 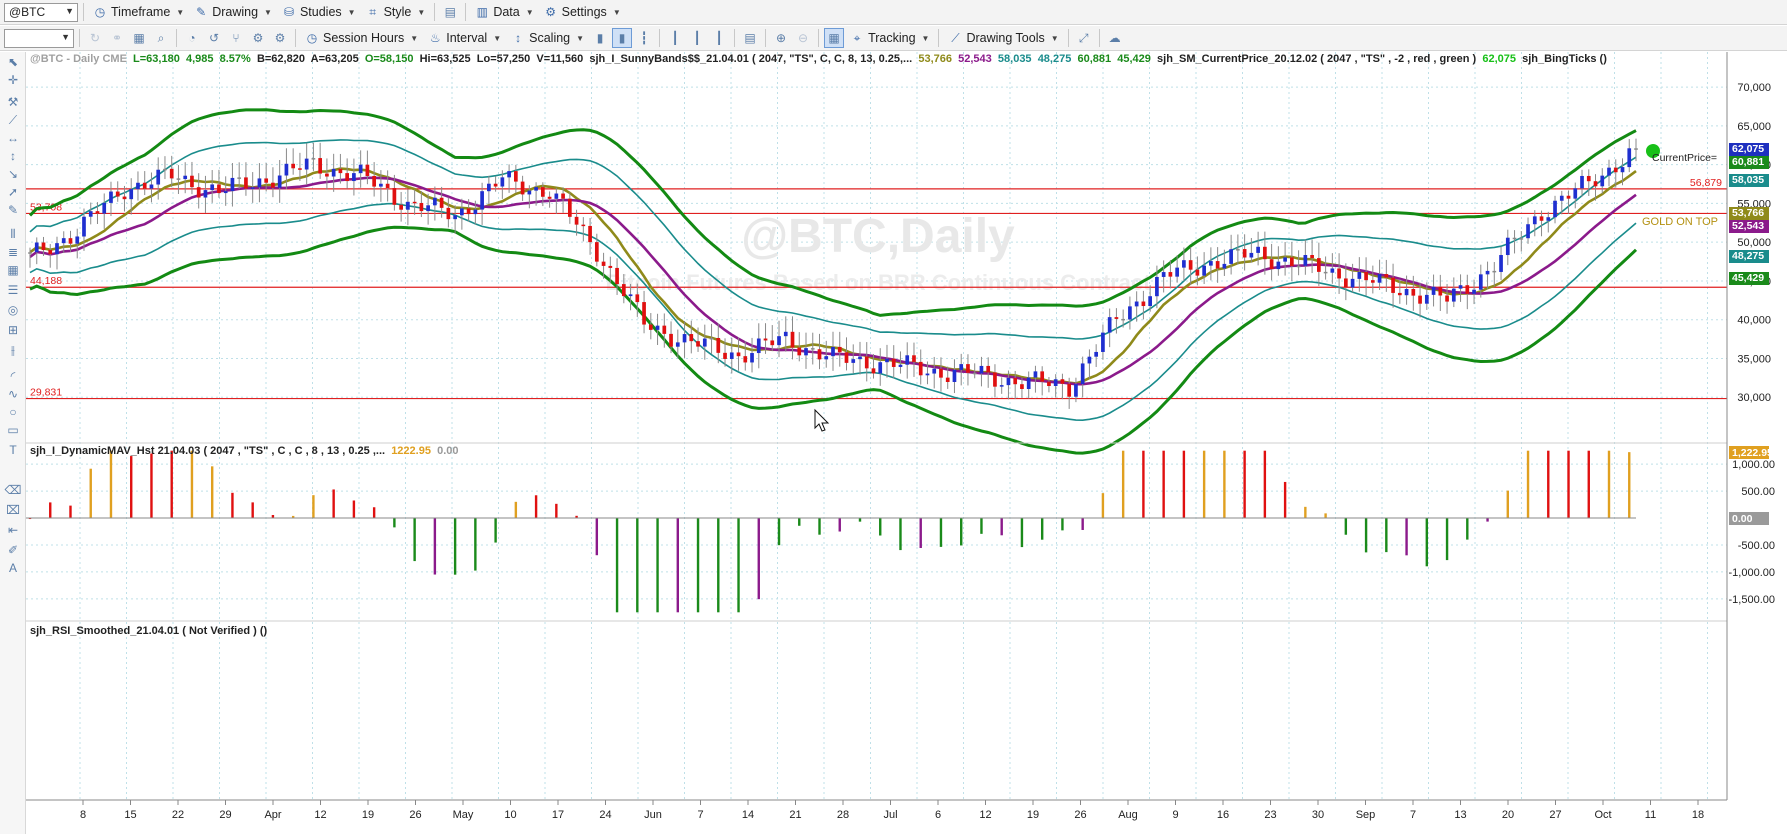 I want to click on drawing-tools-button: ⟋ Drawing Tools ▼, so click(x=1003, y=38).